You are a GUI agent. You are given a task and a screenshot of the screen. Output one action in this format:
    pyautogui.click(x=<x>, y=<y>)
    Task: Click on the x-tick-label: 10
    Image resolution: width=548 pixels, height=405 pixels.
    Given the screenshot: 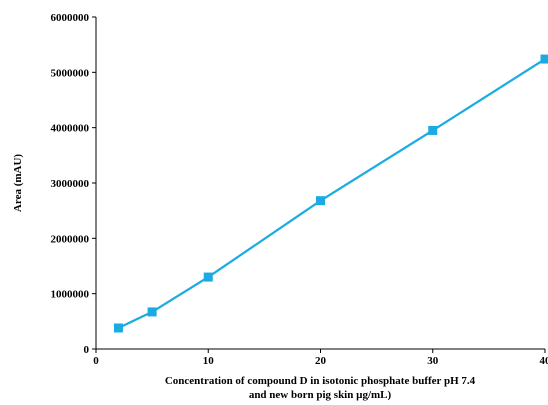 What is the action you would take?
    pyautogui.click(x=209, y=361)
    